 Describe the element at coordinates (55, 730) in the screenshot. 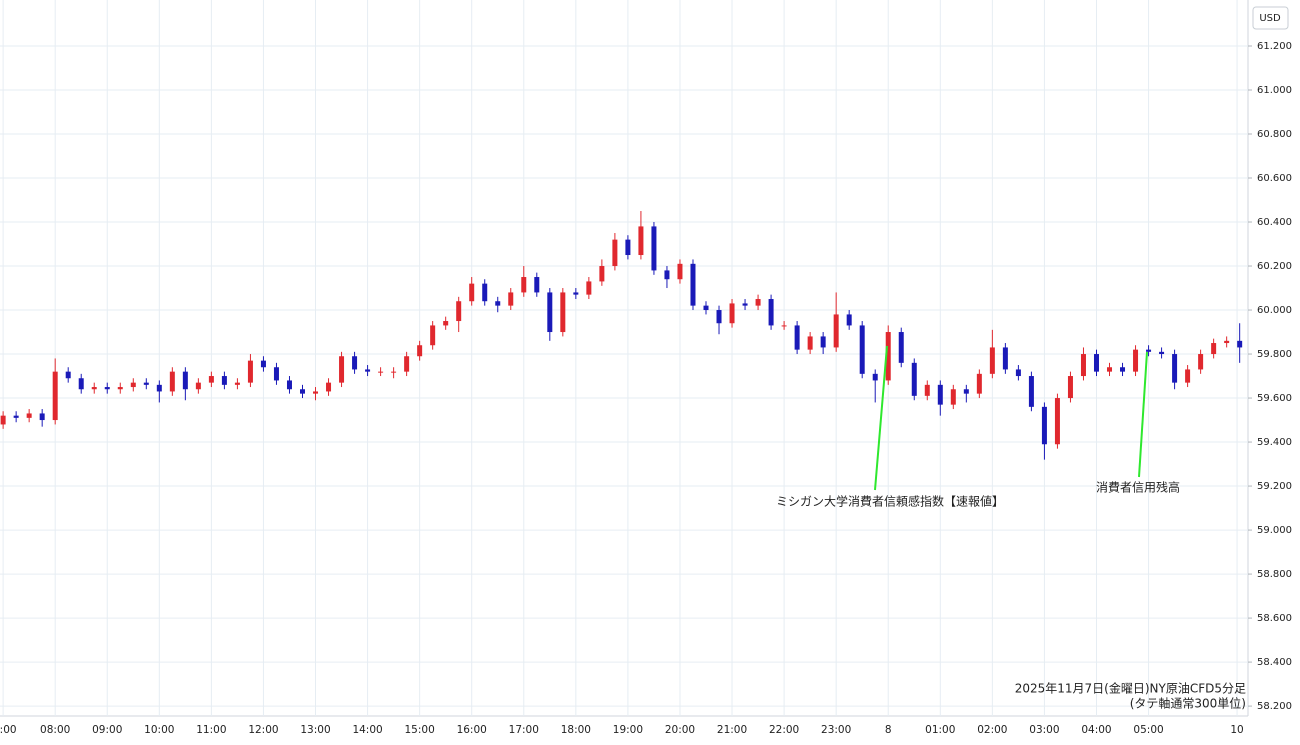

I see `x-tick-label: 08:00` at that location.